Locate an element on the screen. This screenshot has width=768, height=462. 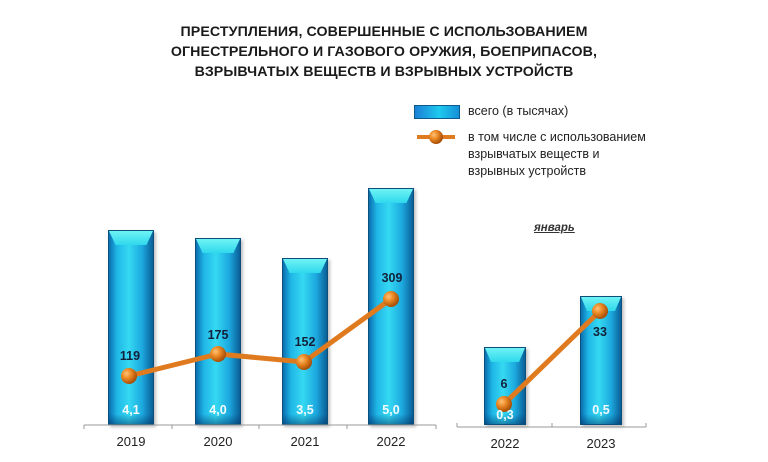
bar-2021 is located at coordinates (305, 341).